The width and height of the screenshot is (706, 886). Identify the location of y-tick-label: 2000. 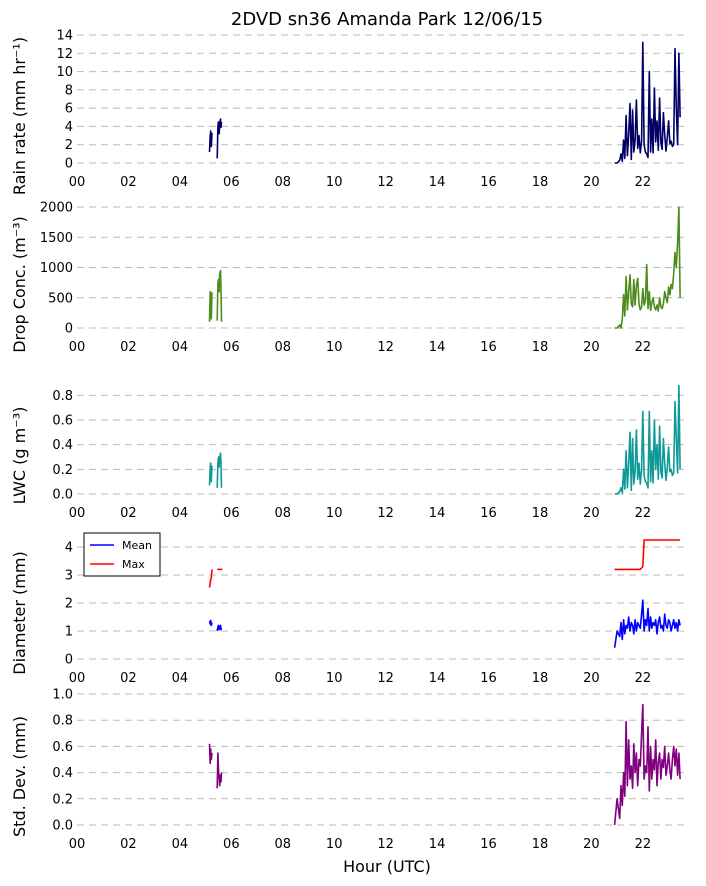
(56, 208).